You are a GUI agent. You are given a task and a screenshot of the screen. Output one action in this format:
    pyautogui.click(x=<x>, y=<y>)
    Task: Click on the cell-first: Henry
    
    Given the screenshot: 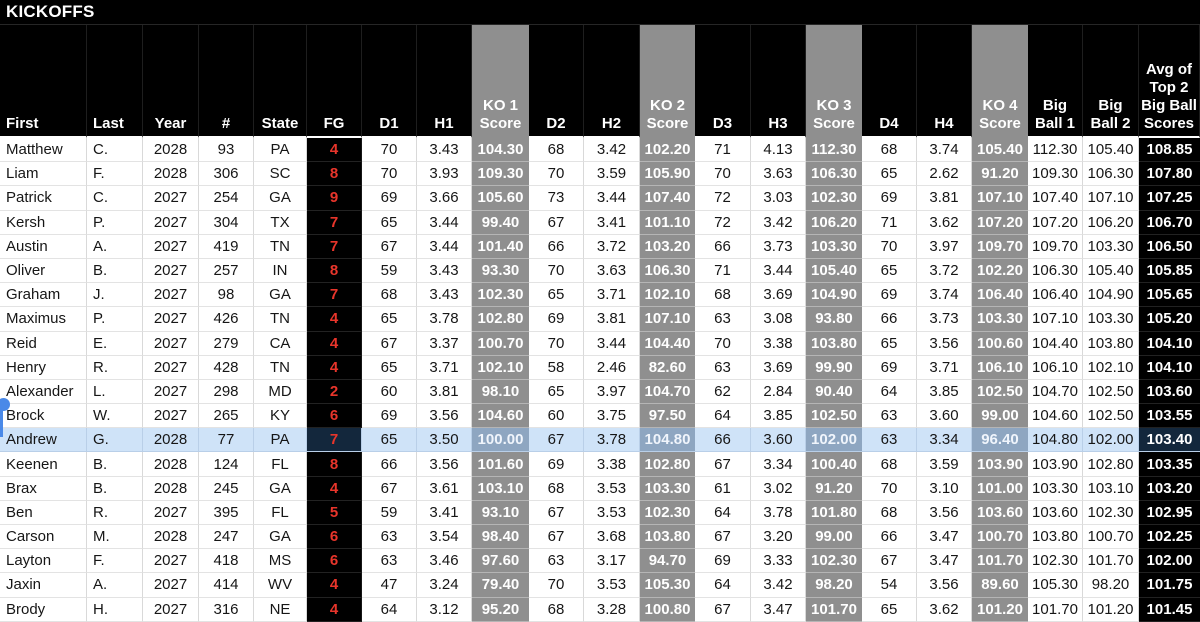 What is the action you would take?
    pyautogui.click(x=43, y=367)
    